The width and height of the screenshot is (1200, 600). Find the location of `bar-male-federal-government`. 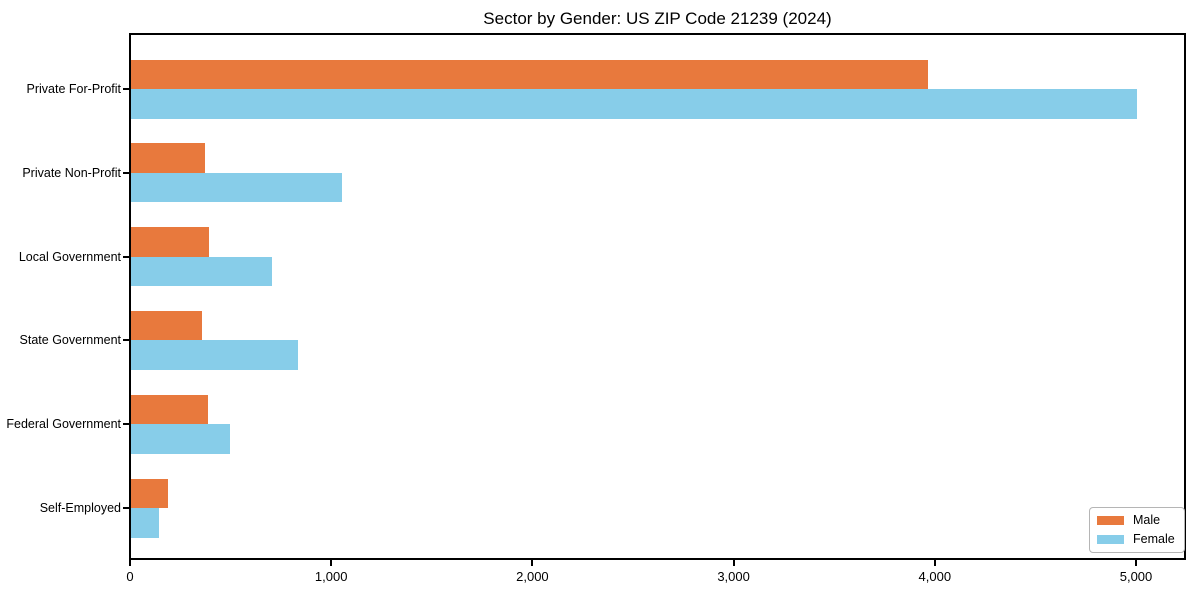

bar-male-federal-government is located at coordinates (170, 409).